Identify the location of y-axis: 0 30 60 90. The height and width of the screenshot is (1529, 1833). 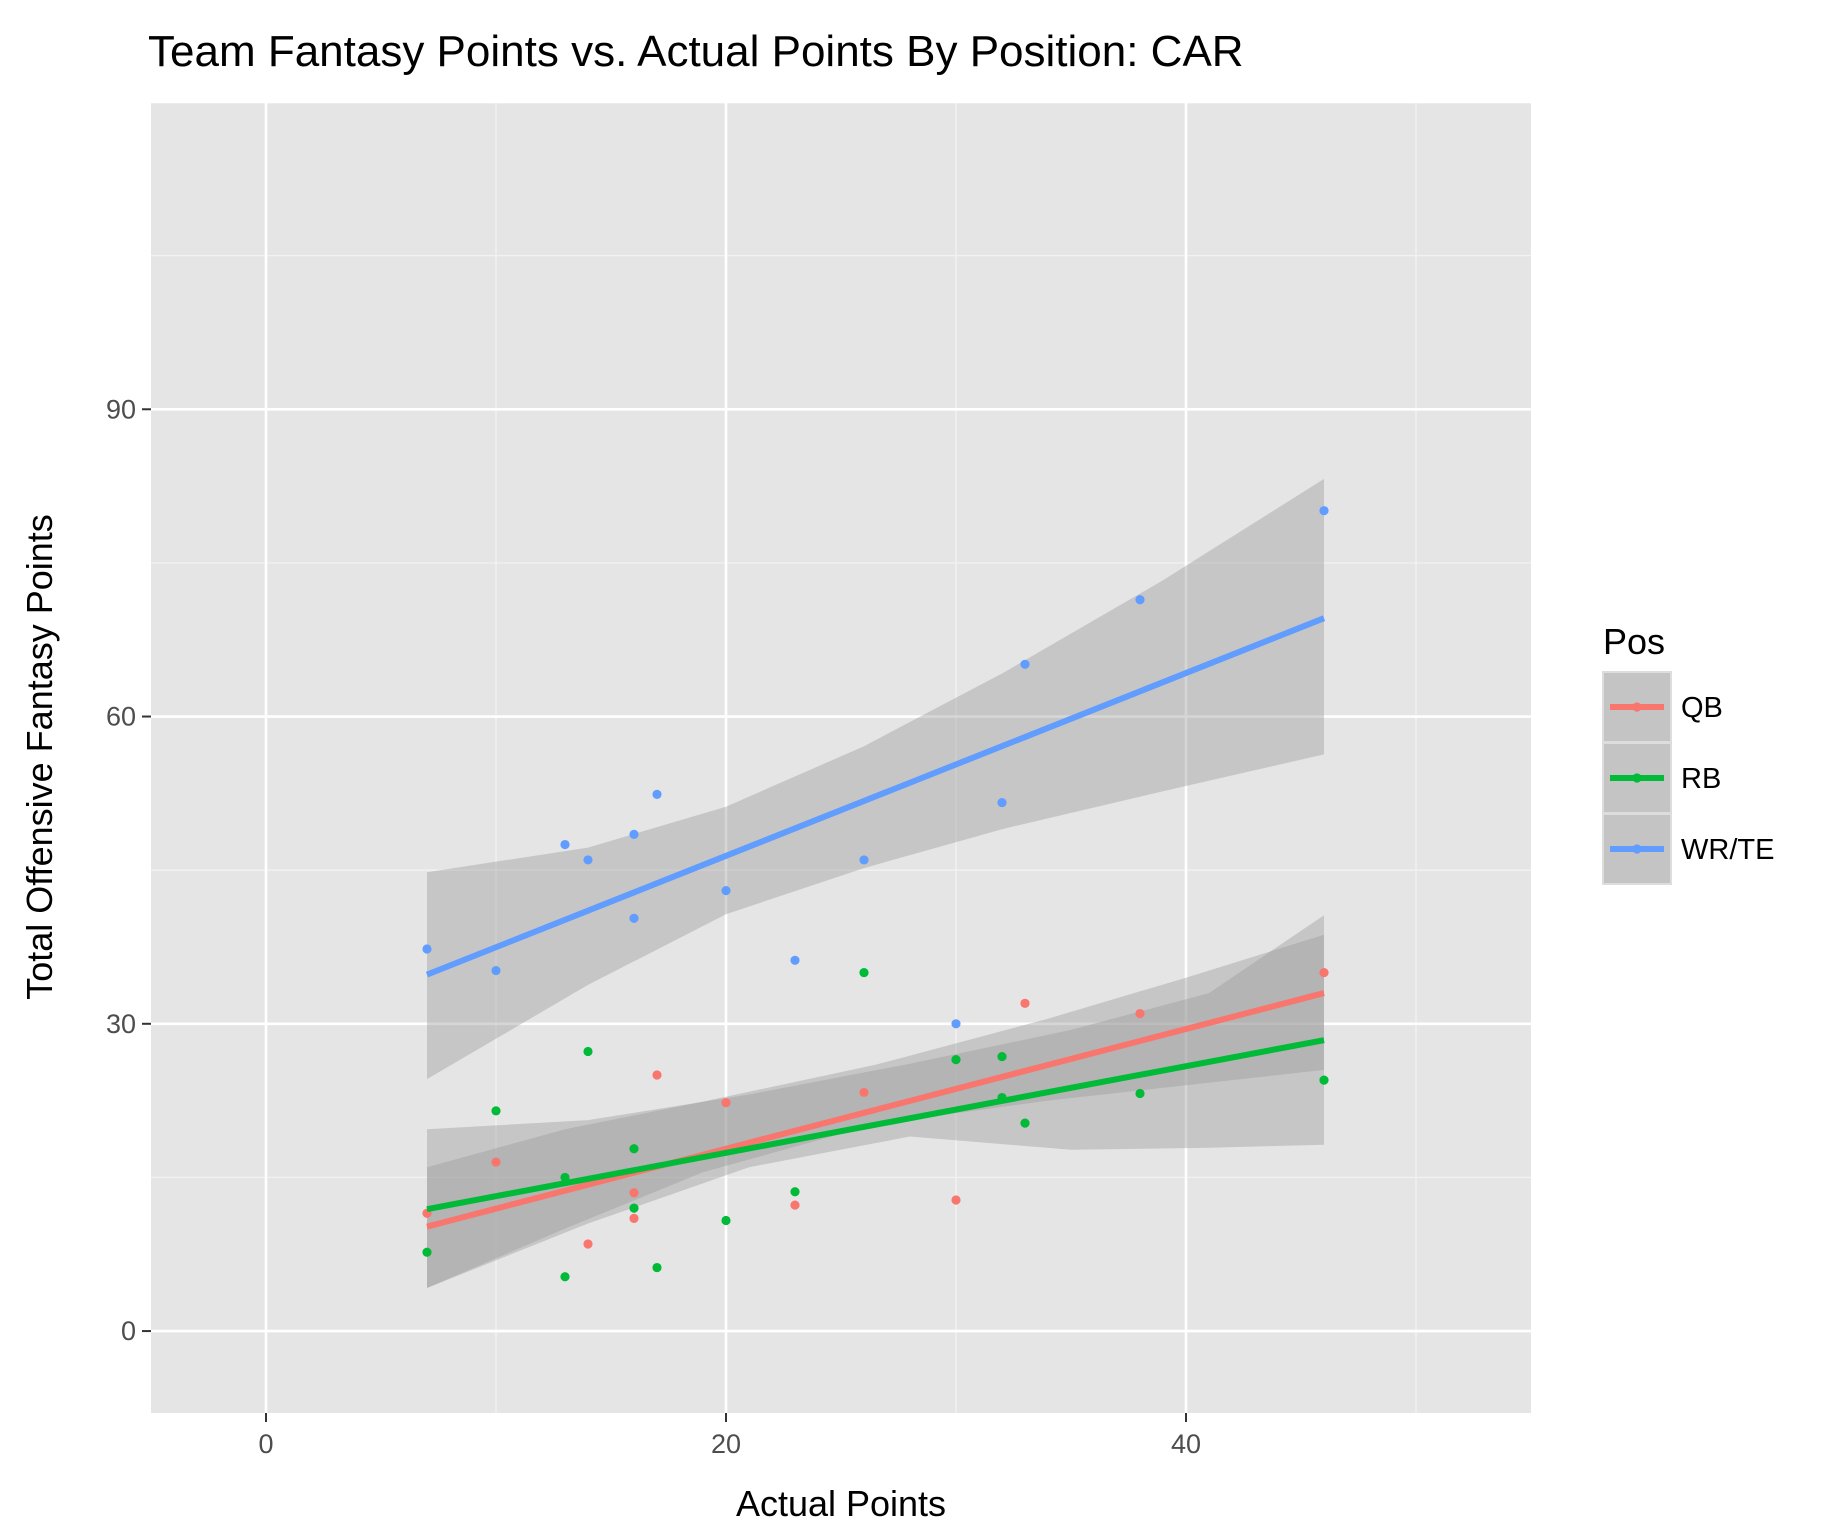
(128, 870).